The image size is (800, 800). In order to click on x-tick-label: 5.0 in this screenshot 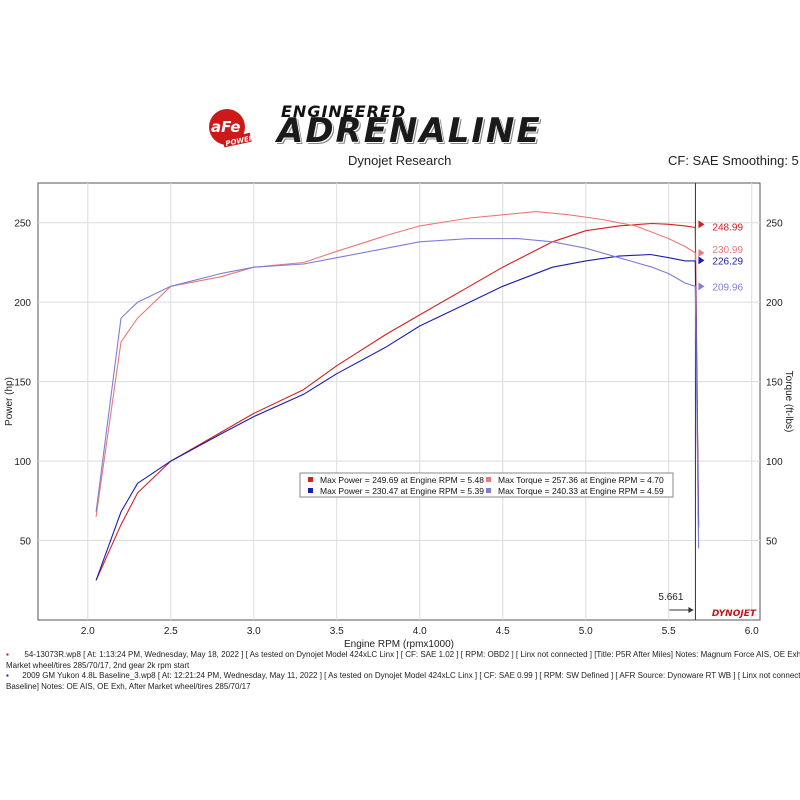, I will do `click(586, 631)`.